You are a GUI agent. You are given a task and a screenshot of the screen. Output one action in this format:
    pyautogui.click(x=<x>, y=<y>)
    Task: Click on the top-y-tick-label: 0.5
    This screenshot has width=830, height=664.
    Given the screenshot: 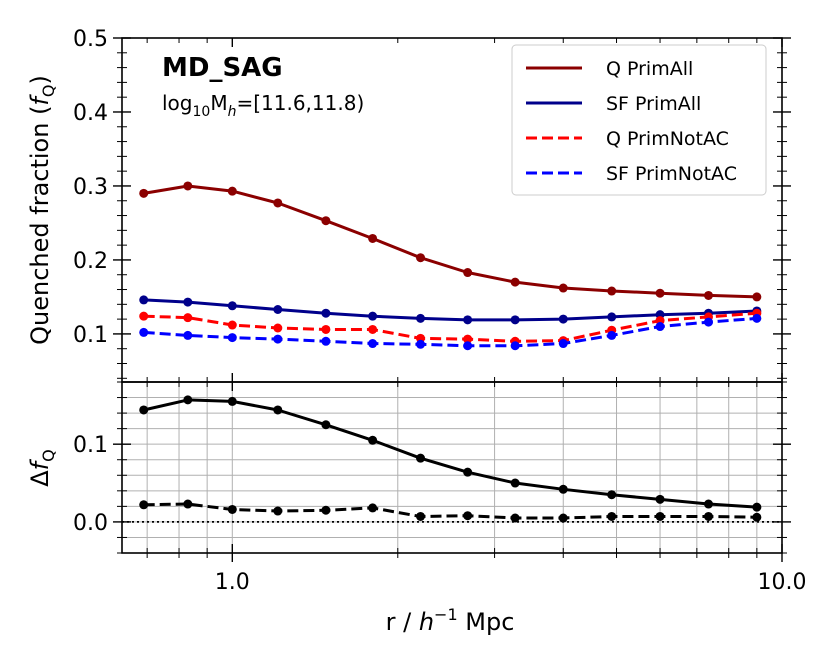 What is the action you would take?
    pyautogui.click(x=90, y=39)
    